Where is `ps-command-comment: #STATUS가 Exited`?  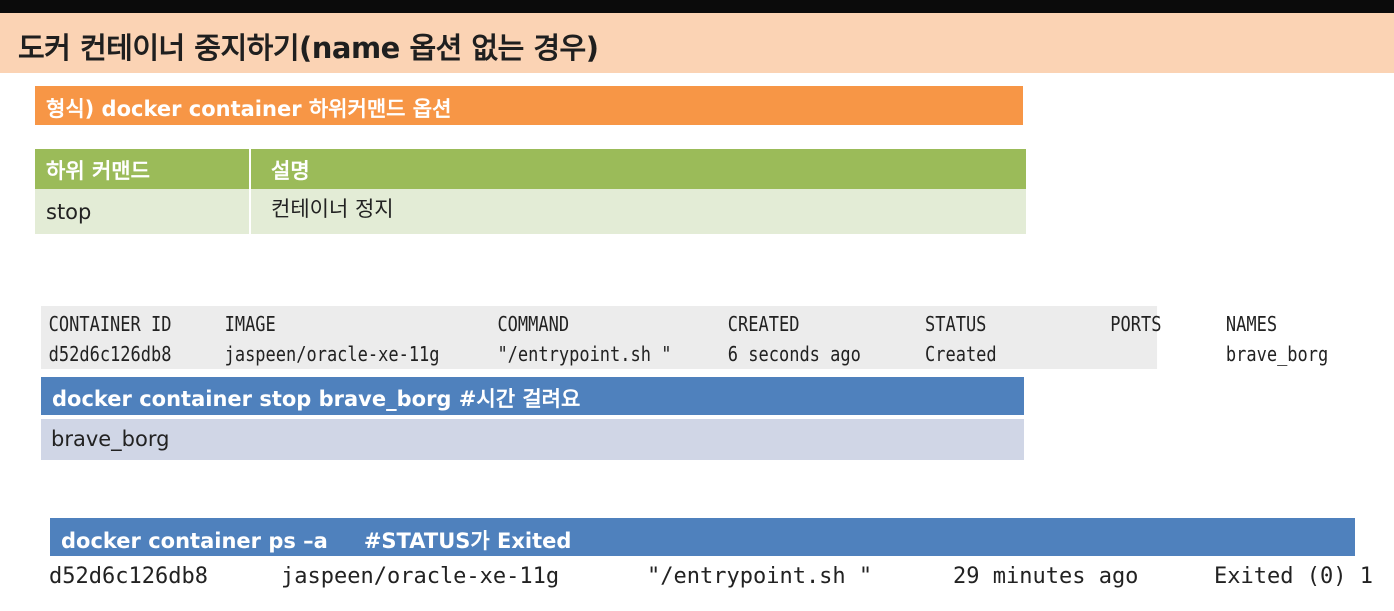
ps-command-comment: #STATUS가 Exited is located at coordinates (467, 541).